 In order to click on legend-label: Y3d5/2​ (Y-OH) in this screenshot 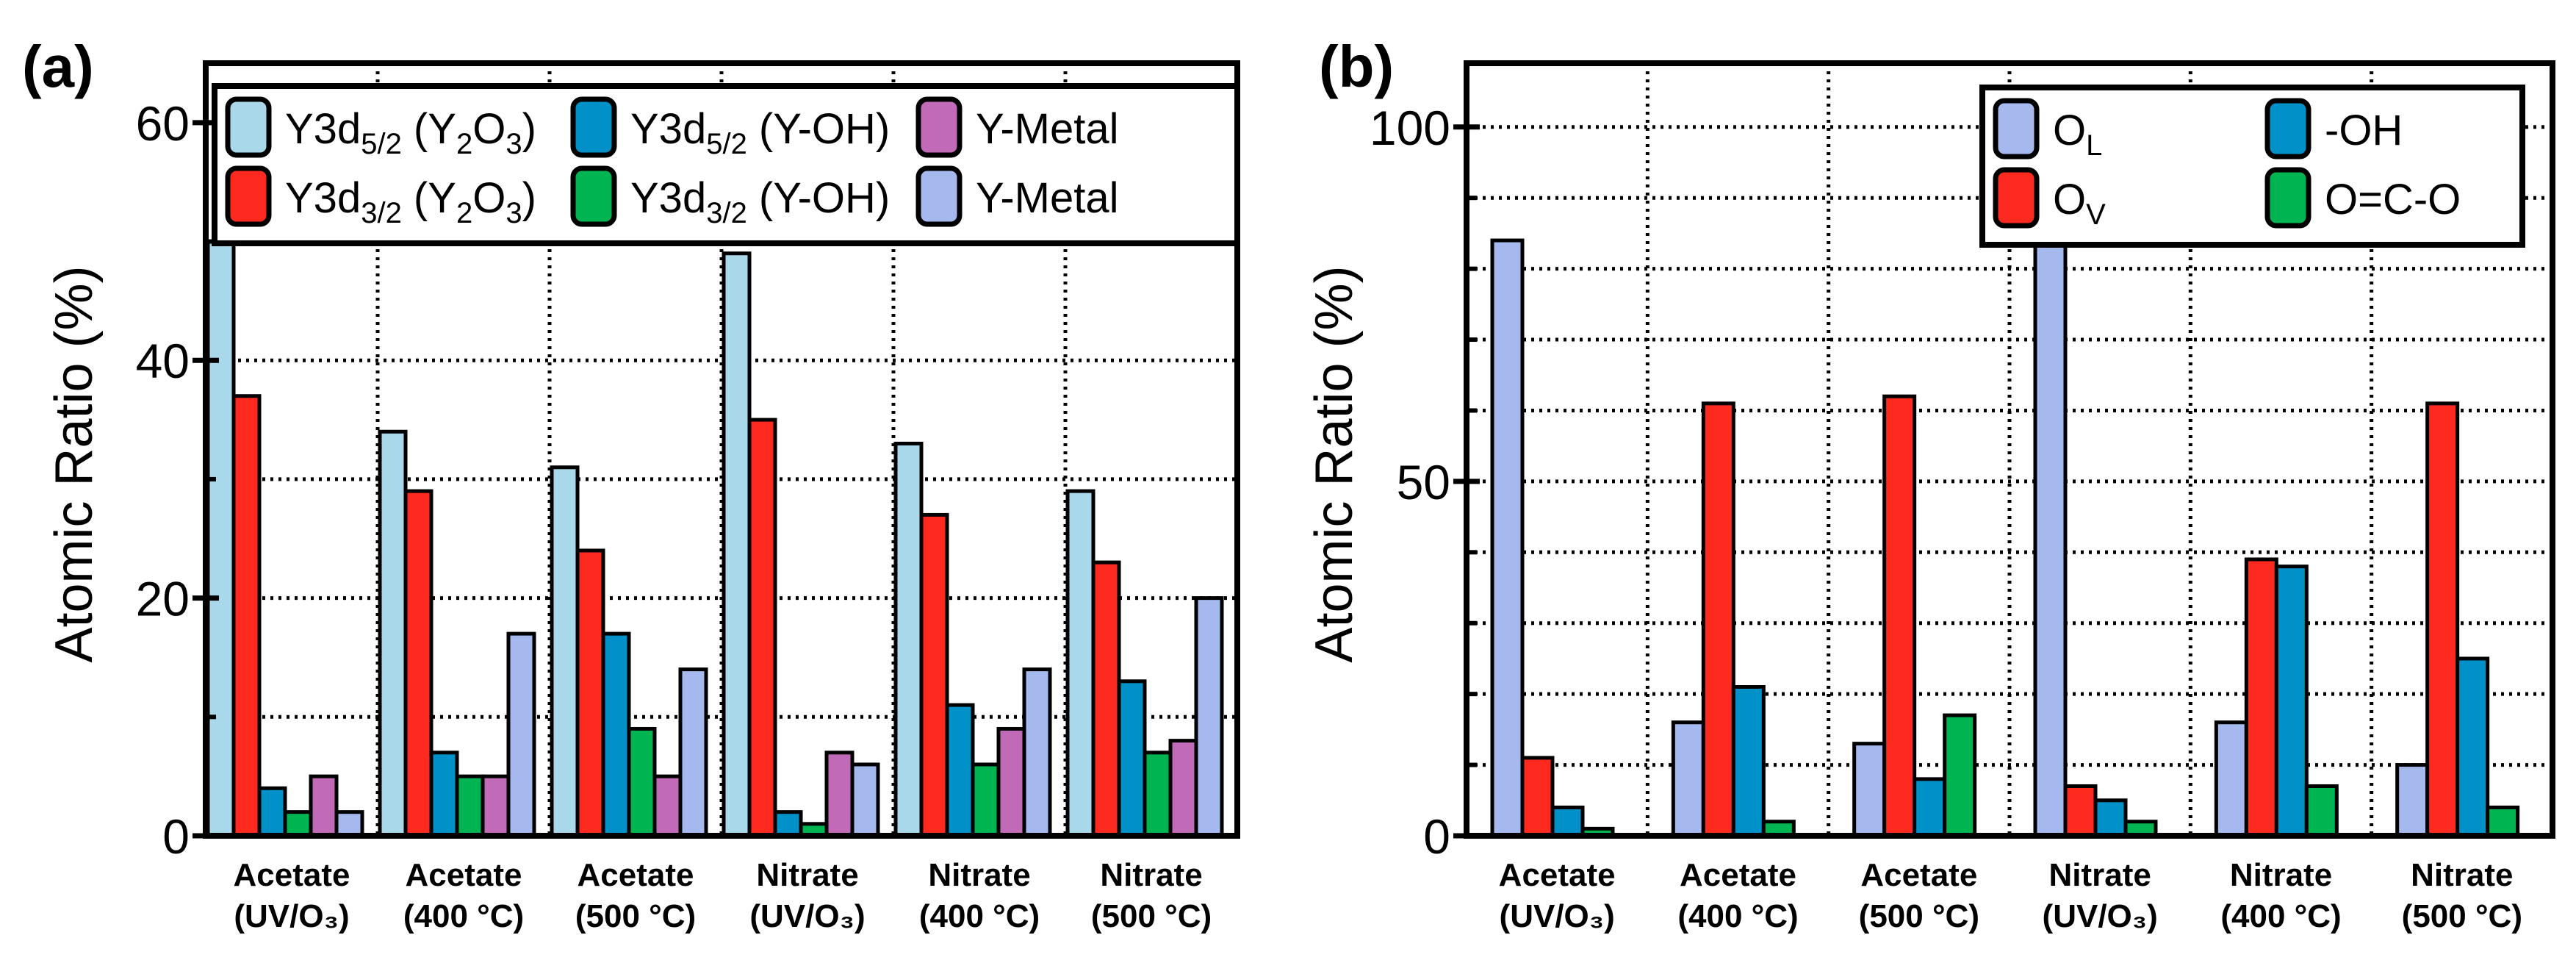, I will do `click(760, 132)`.